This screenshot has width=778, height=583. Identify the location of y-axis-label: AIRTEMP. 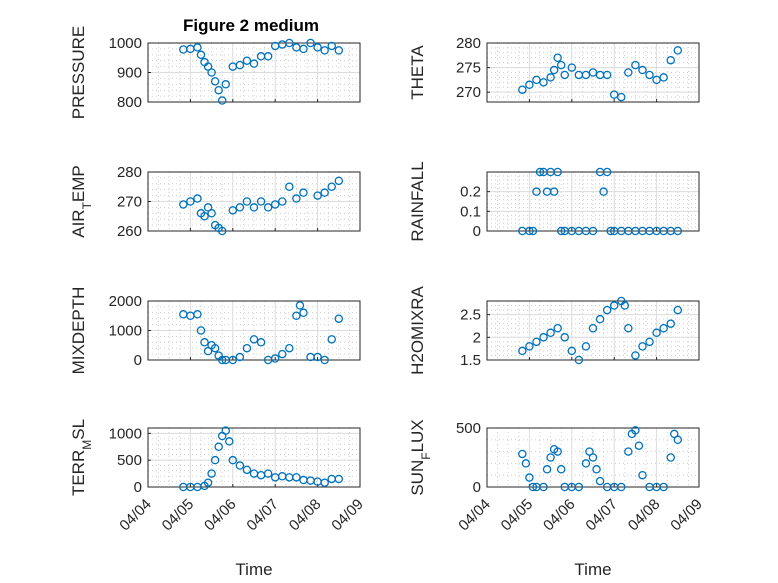
(81, 201).